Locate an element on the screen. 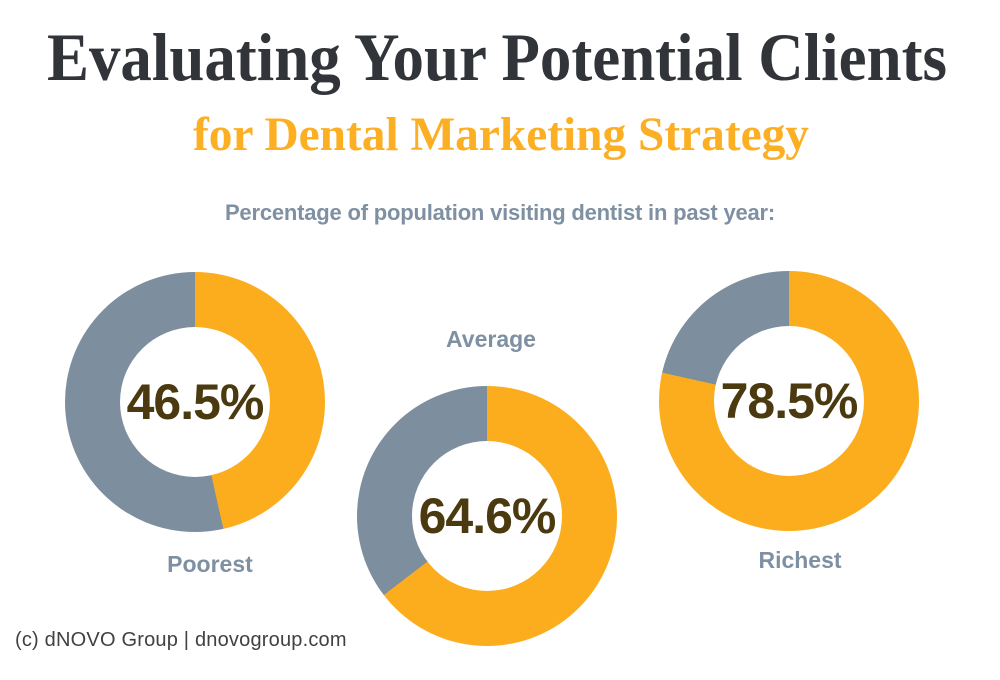 This screenshot has height=680, width=1000. donut-value-average: 64.6% is located at coordinates (487, 516).